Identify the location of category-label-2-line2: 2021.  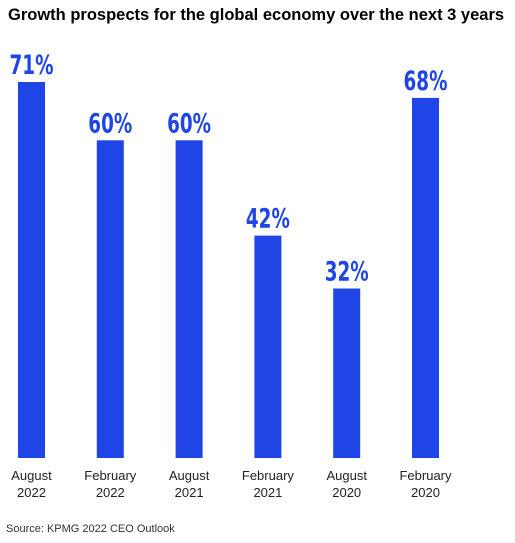
(189, 492).